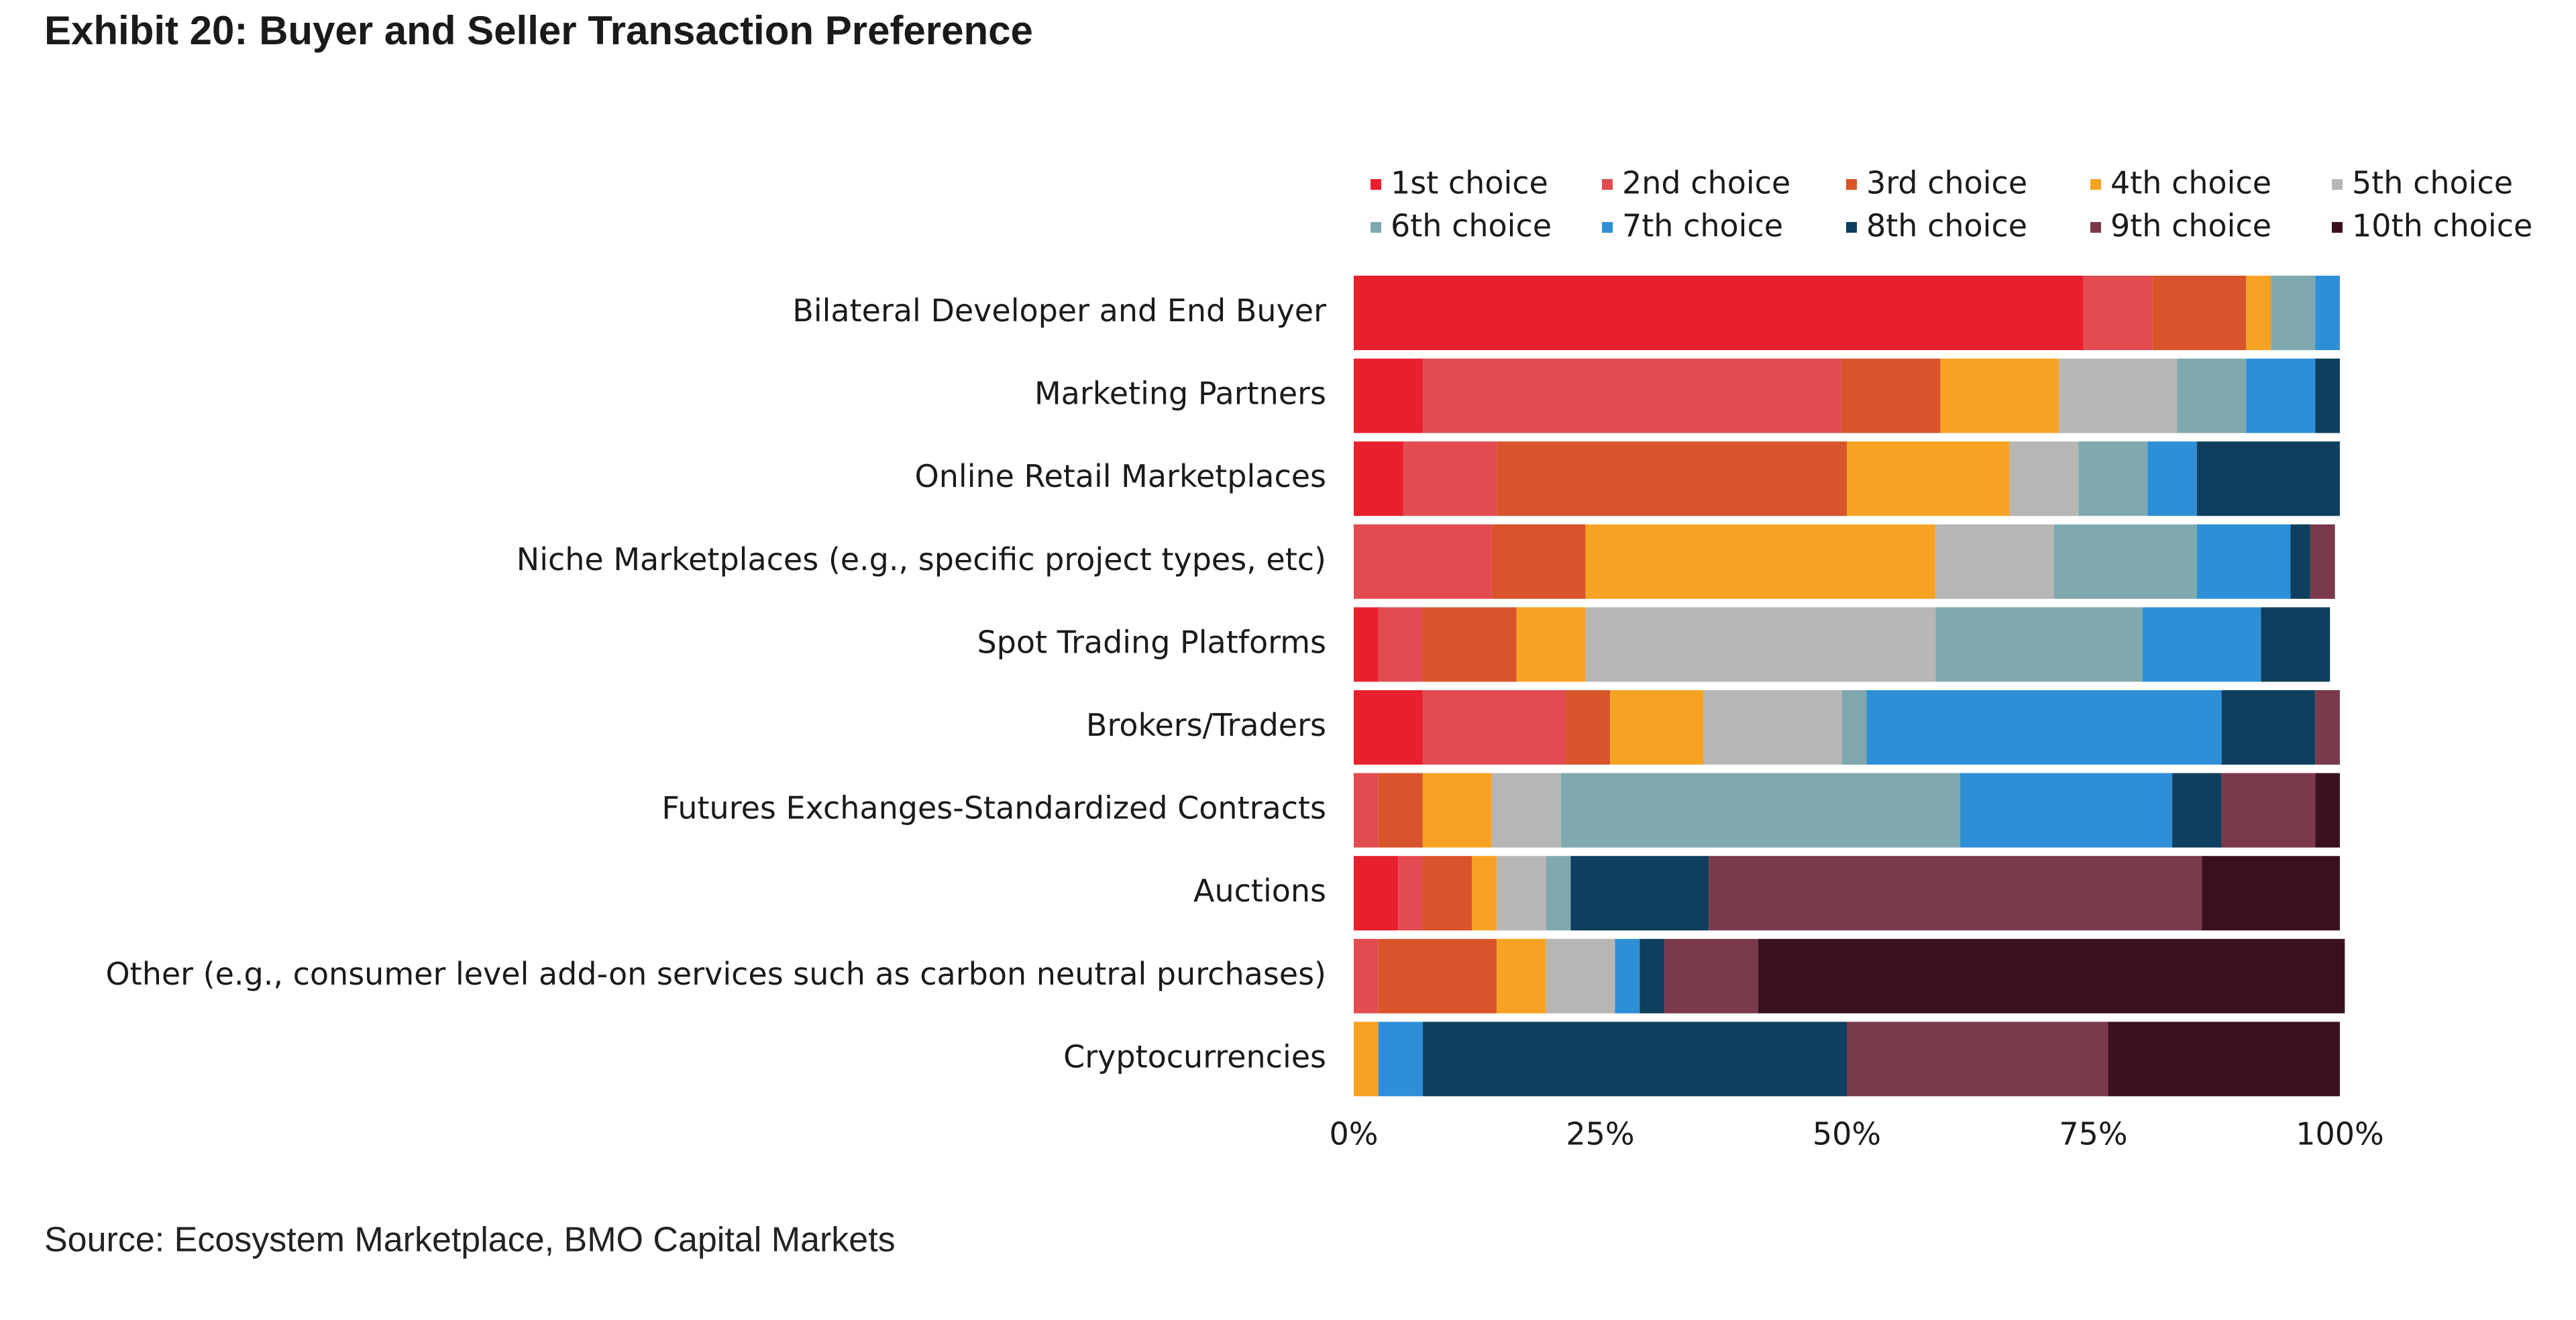  I want to click on y-tick-label: Bilateral Developer and End Buyer, so click(1059, 310).